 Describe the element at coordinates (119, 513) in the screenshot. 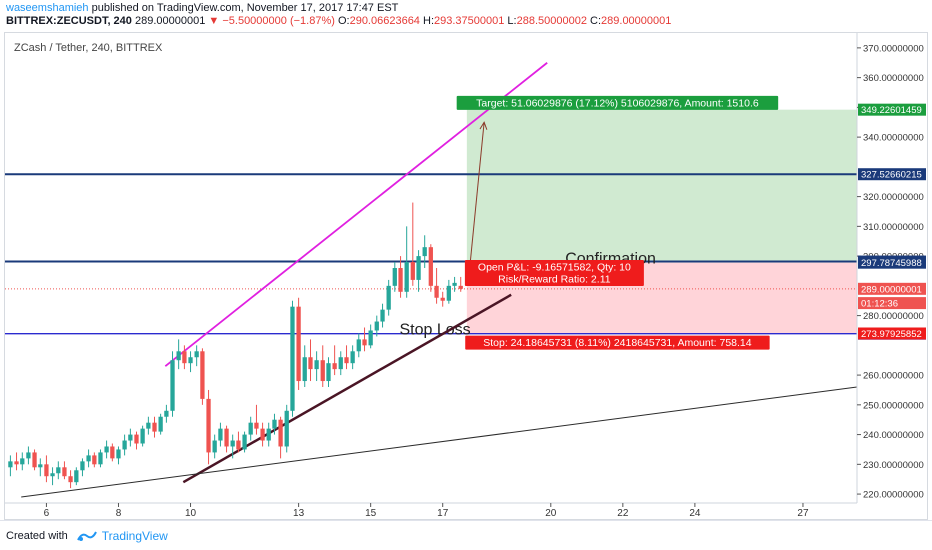

I see `x-tick-label: 8` at that location.